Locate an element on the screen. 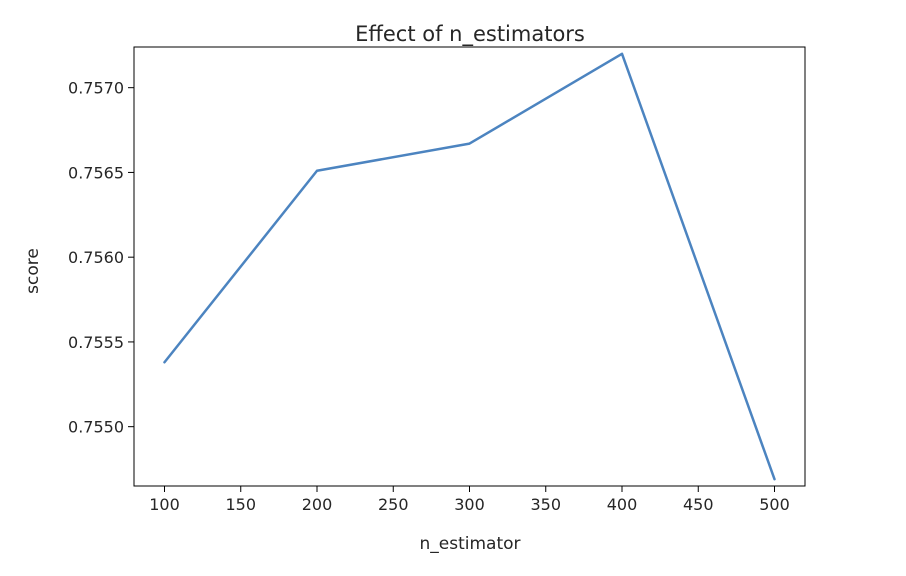  y-tick-label: 0.7550 is located at coordinates (96, 427).